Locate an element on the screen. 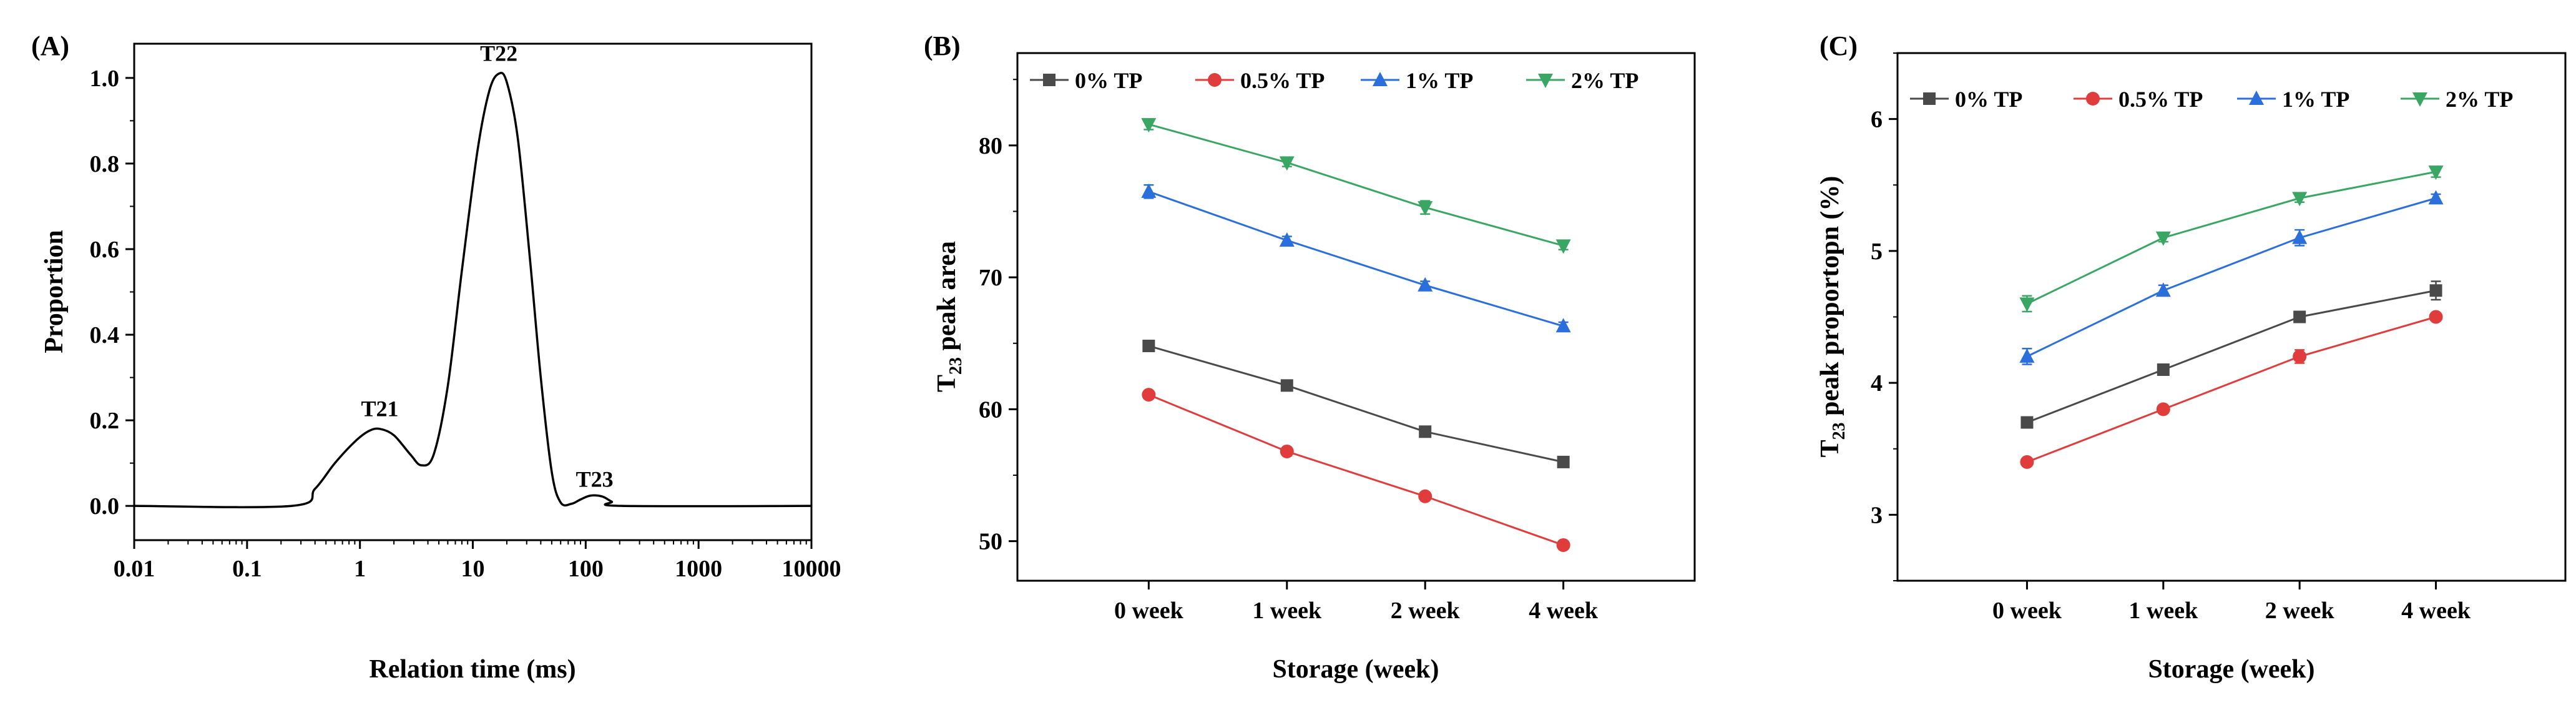 The image size is (2576, 705). x-tick-label: 10000 is located at coordinates (811, 569).